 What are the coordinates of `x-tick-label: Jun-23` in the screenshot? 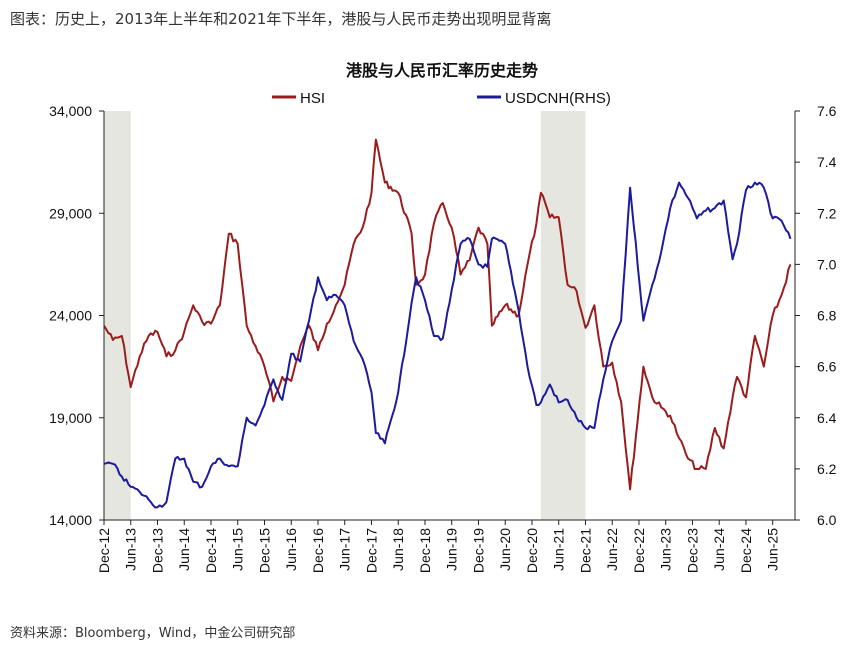 It's located at (666, 549).